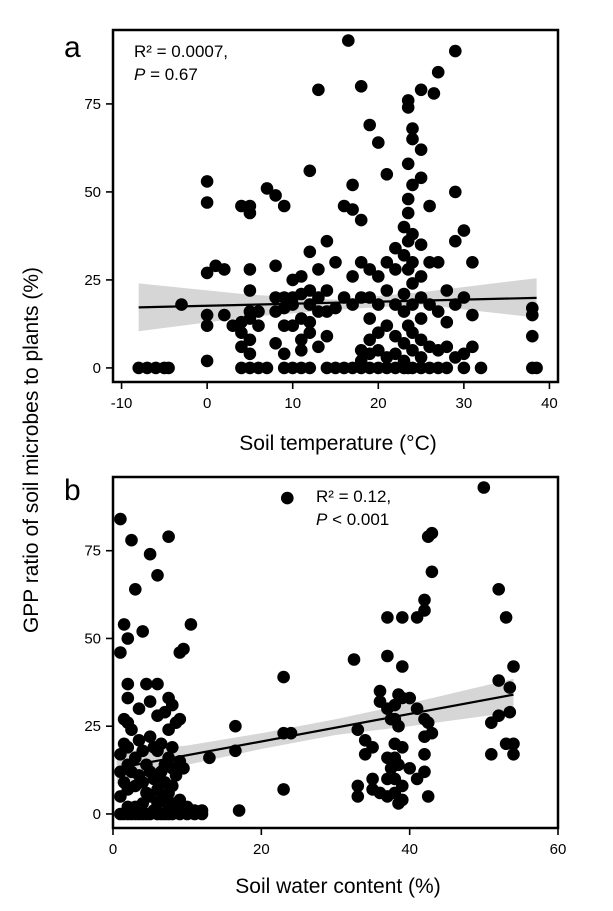  I want to click on panel-a-x-axis-title: Soil temperature (°C), so click(337, 443).